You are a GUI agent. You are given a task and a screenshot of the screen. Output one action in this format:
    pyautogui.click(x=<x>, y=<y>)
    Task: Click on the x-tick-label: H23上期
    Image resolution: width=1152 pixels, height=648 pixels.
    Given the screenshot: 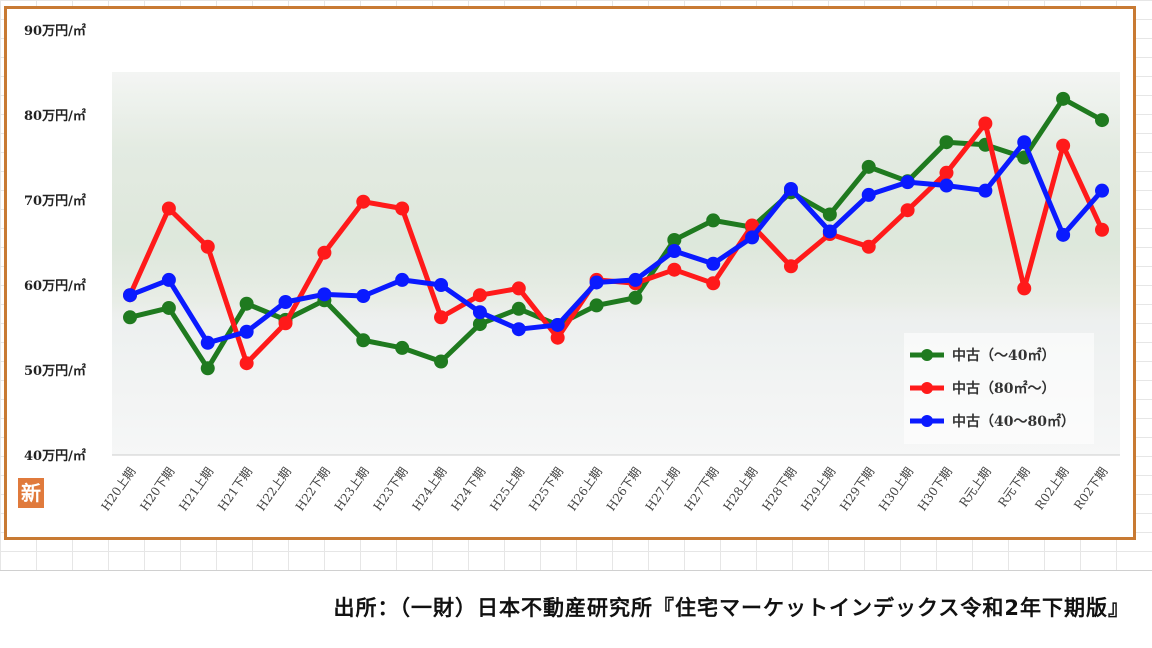 What is the action you would take?
    pyautogui.click(x=352, y=489)
    